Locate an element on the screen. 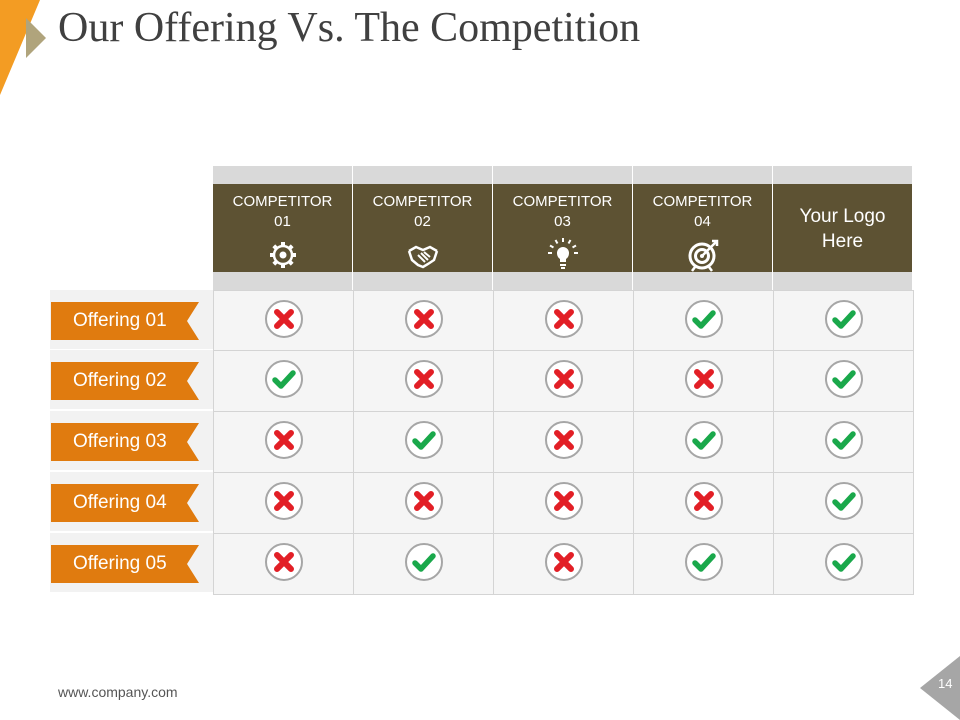 This screenshot has height=720, width=960. page-title: Our Offering Vs. The Competition is located at coordinates (349, 28).